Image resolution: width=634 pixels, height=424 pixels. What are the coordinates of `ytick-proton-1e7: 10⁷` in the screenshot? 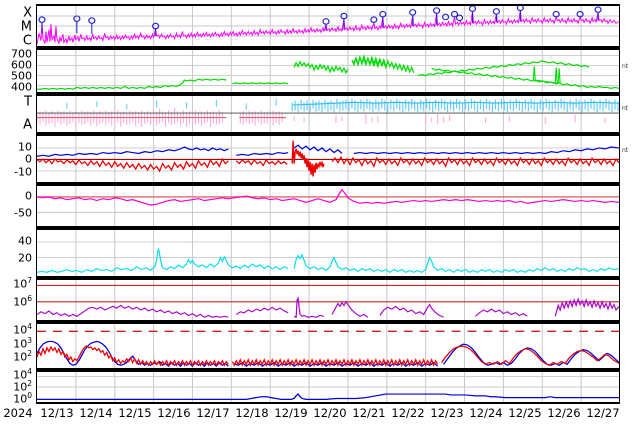 It's located at (22, 283).